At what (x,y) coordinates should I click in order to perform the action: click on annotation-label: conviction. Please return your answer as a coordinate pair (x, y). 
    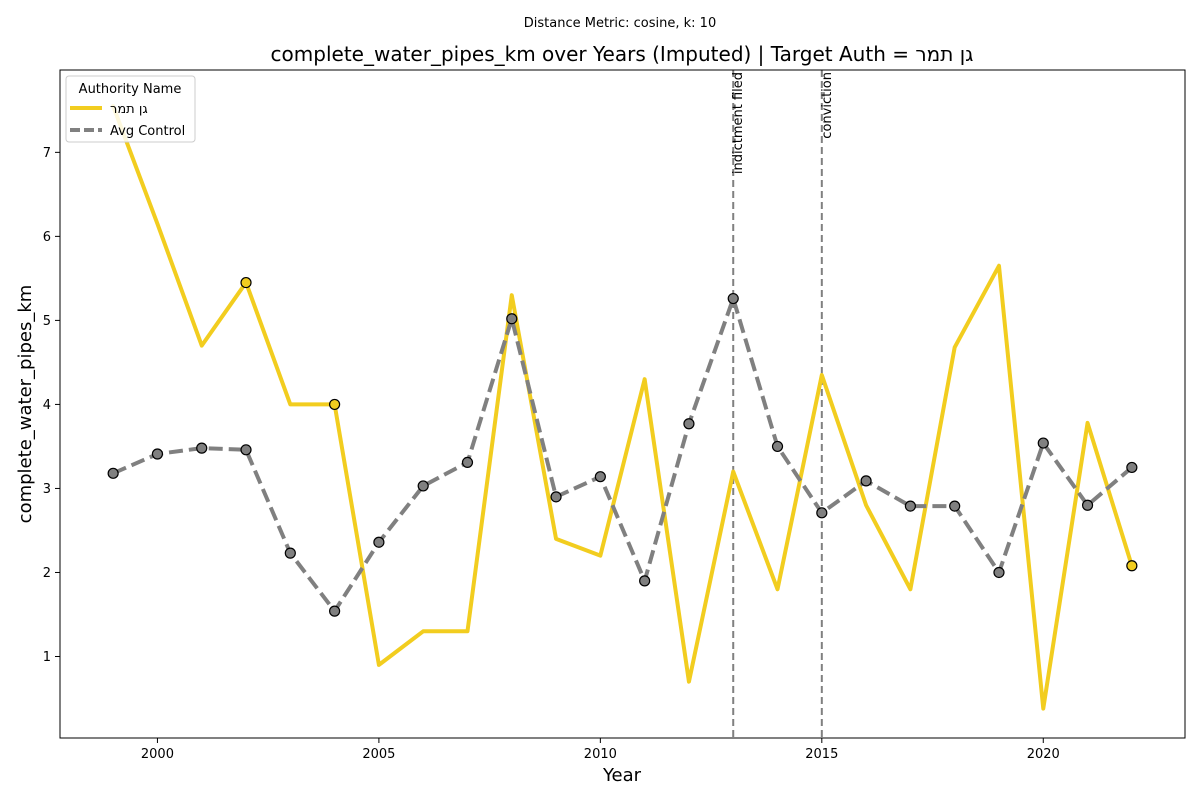
    Looking at the image, I should click on (827, 105).